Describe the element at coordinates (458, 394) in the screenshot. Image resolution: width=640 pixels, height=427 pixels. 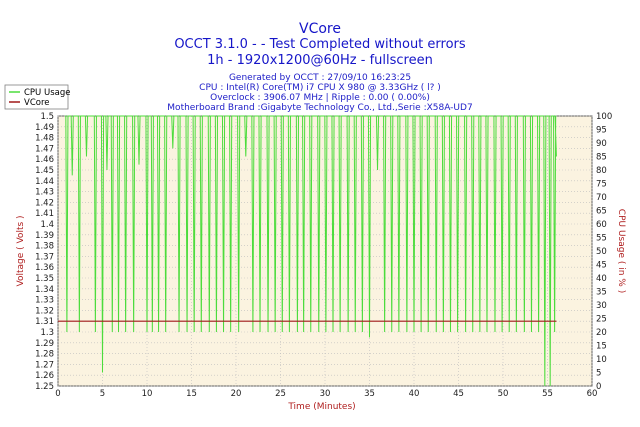
I see `x-tick-label-9: 45` at that location.